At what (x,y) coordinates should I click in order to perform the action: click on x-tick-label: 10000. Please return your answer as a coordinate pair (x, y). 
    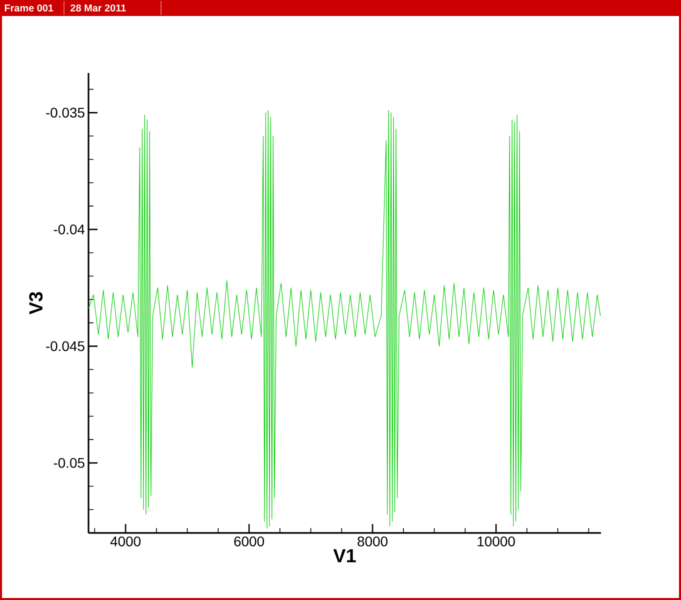
    Looking at the image, I should click on (496, 541).